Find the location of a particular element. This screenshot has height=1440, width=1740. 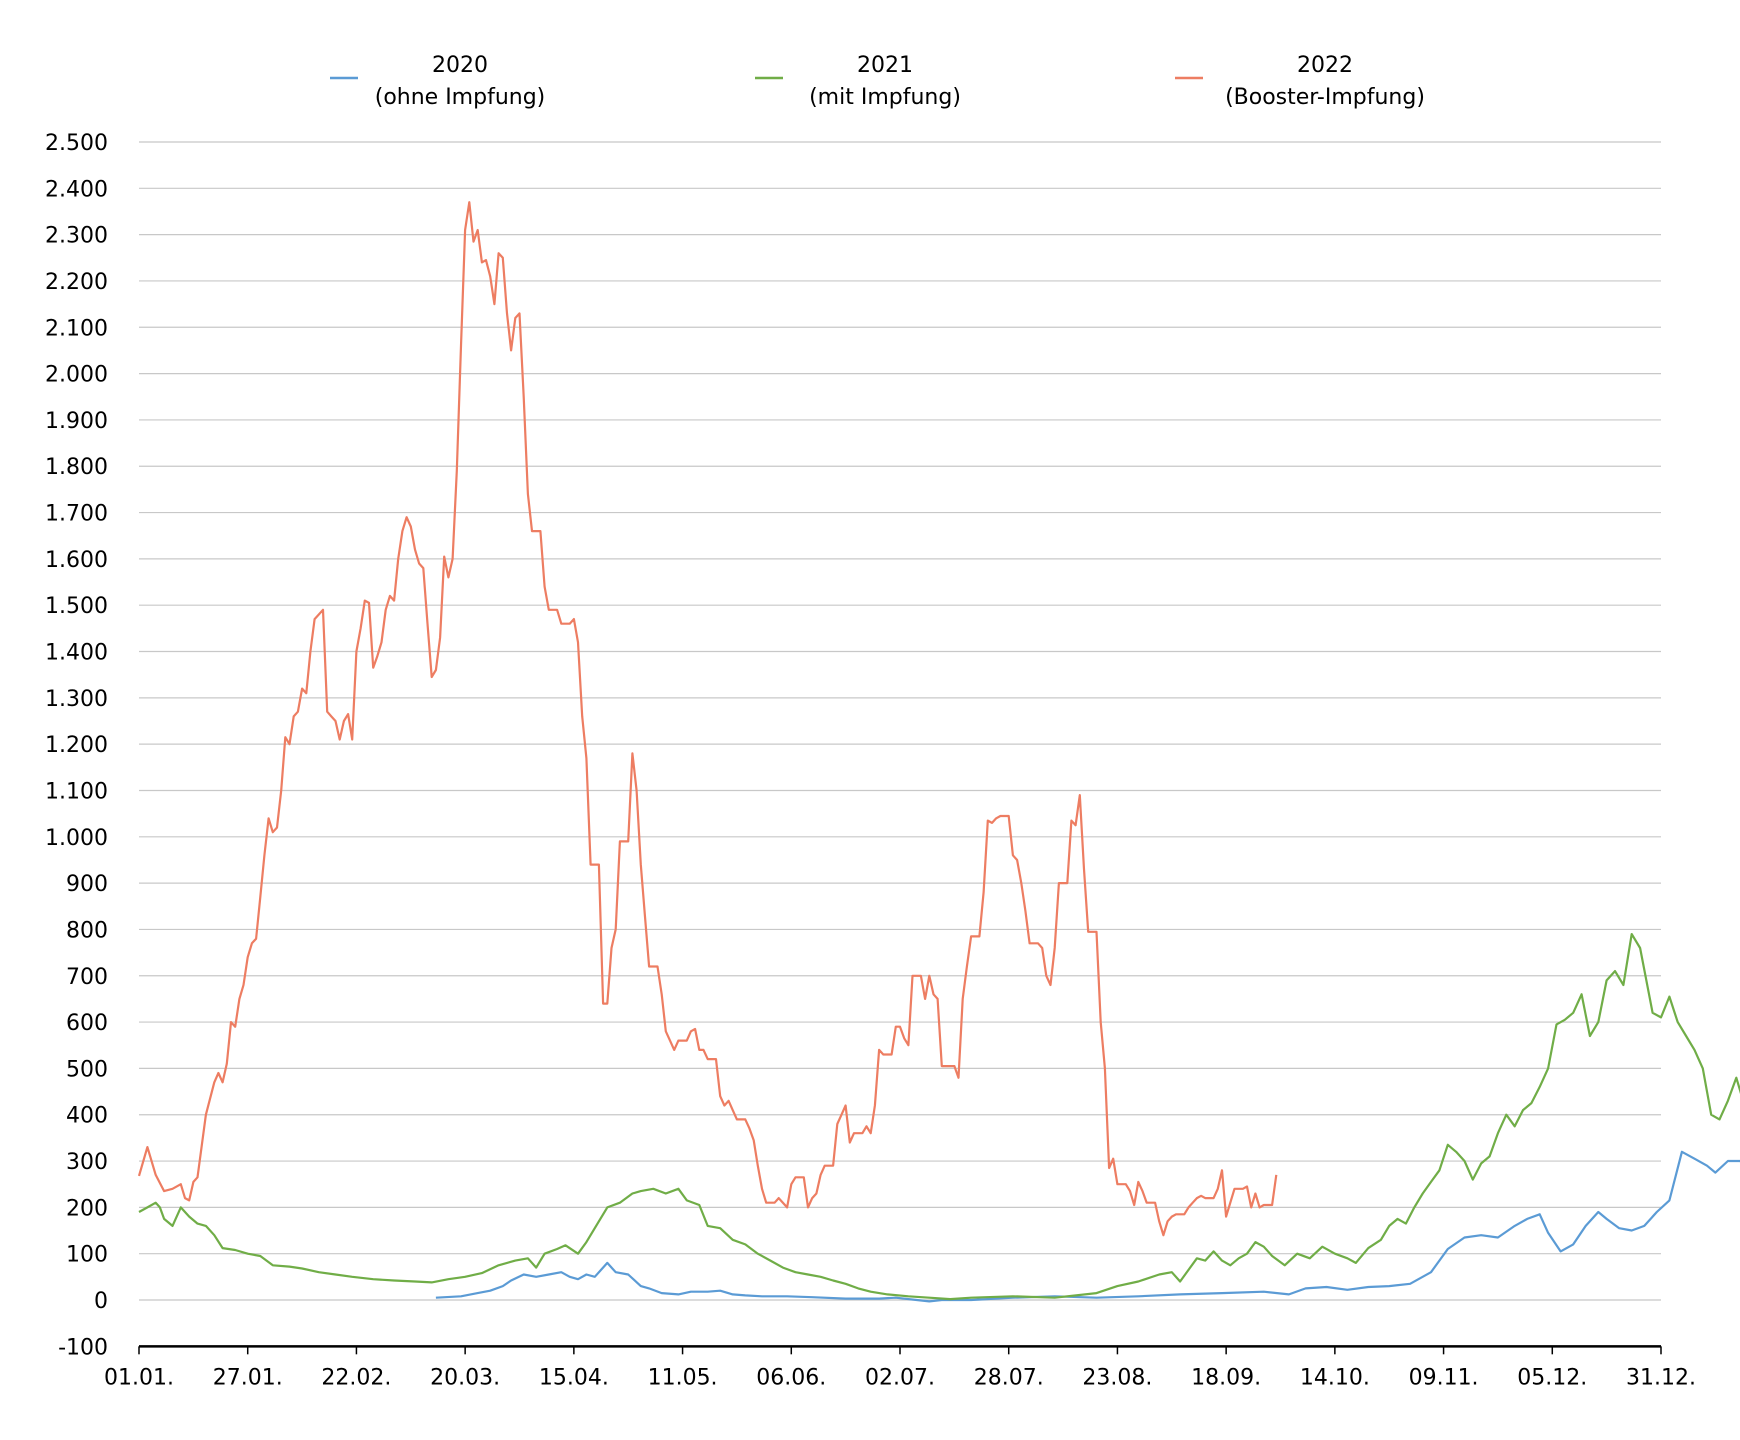

legend-entry-2021: 2021 (mit Impfung) is located at coordinates (858, 81).